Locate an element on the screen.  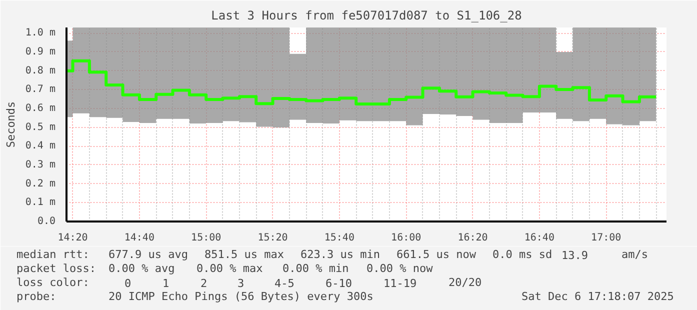
text: 6-10 is located at coordinates (339, 283).